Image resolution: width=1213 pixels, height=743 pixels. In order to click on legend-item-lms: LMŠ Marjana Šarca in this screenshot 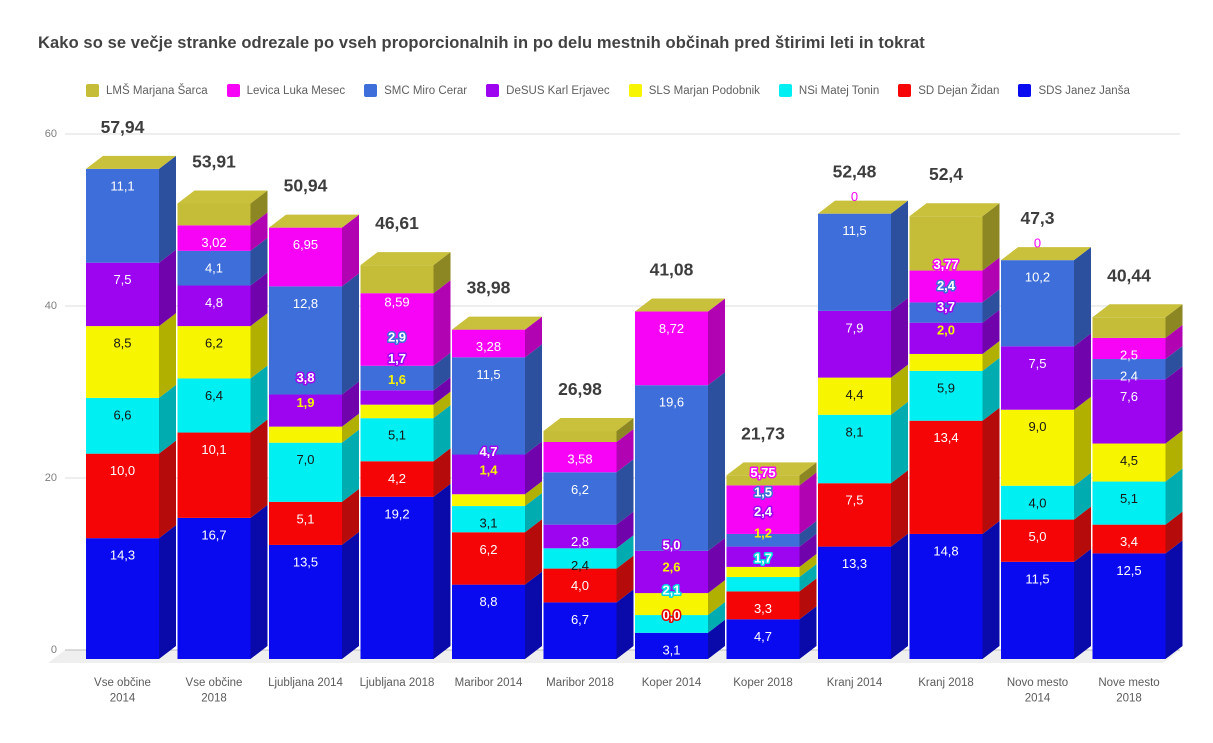, I will do `click(147, 90)`.